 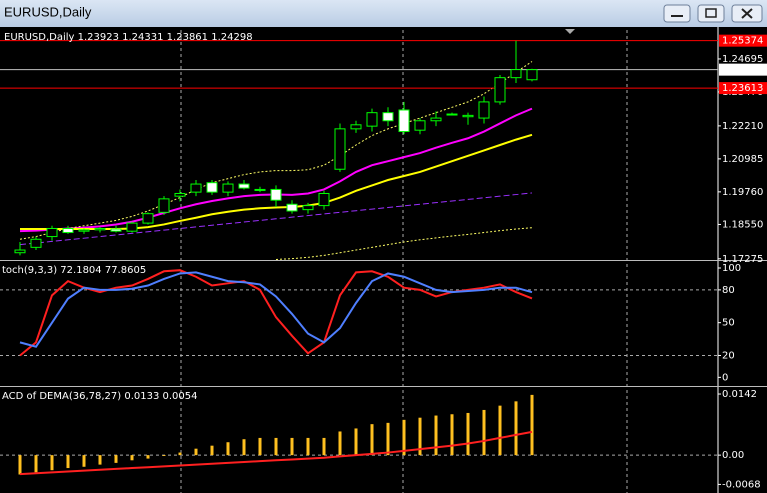 What do you see at coordinates (731, 268) in the screenshot?
I see `y-tick-label: 100` at bounding box center [731, 268].